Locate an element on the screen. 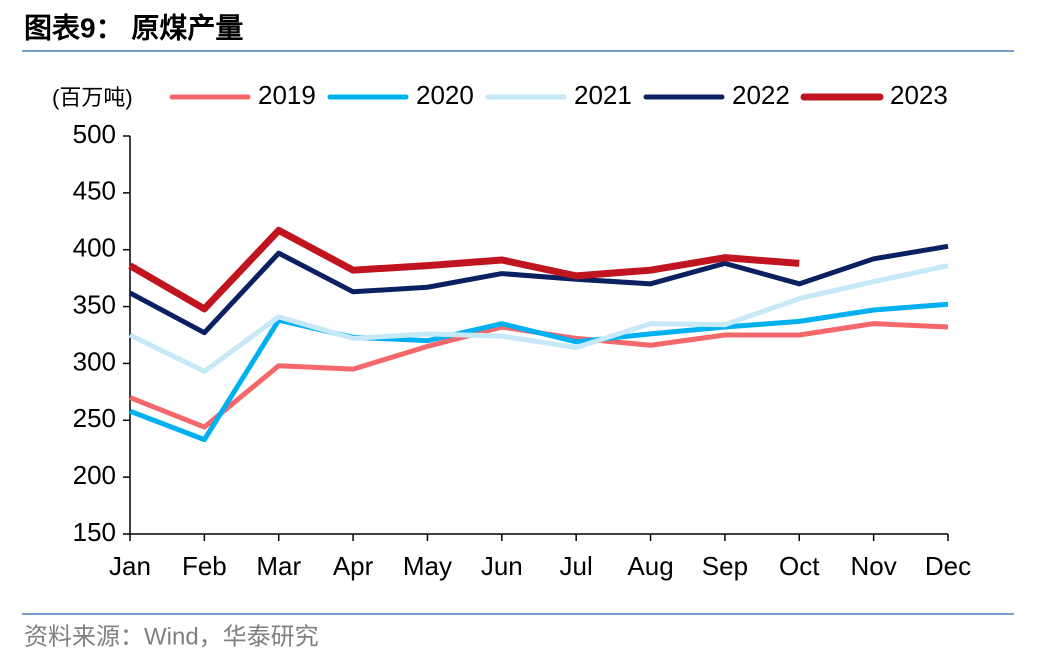 The width and height of the screenshot is (1048, 664). x-tick-label: Dec is located at coordinates (948, 566).